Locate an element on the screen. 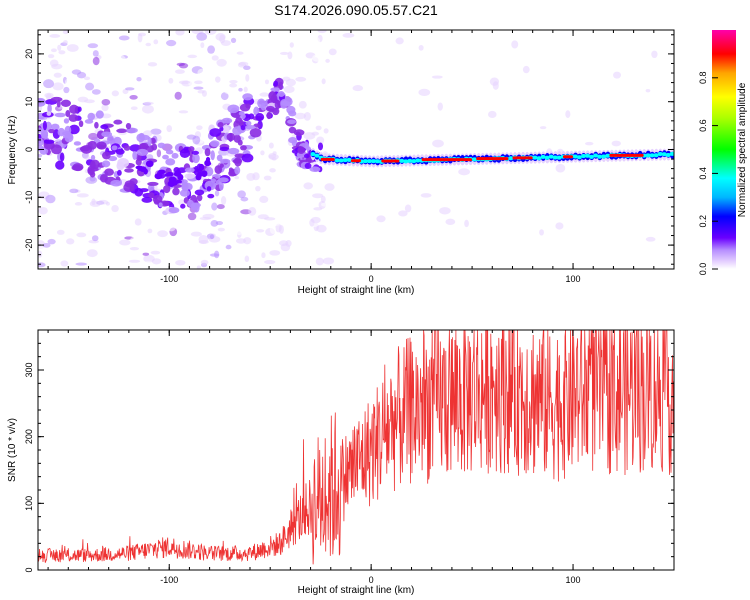 This screenshot has height=600, width=750. spec-ytick-label: 10 is located at coordinates (29, 102).